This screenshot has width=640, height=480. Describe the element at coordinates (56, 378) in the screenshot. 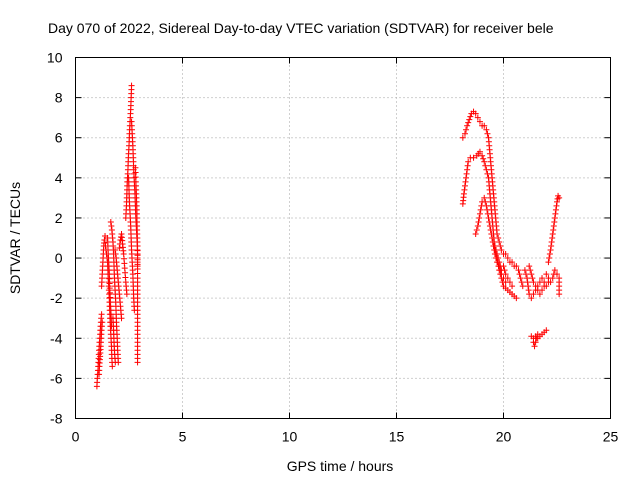

I see `y-tick-label: -6` at that location.